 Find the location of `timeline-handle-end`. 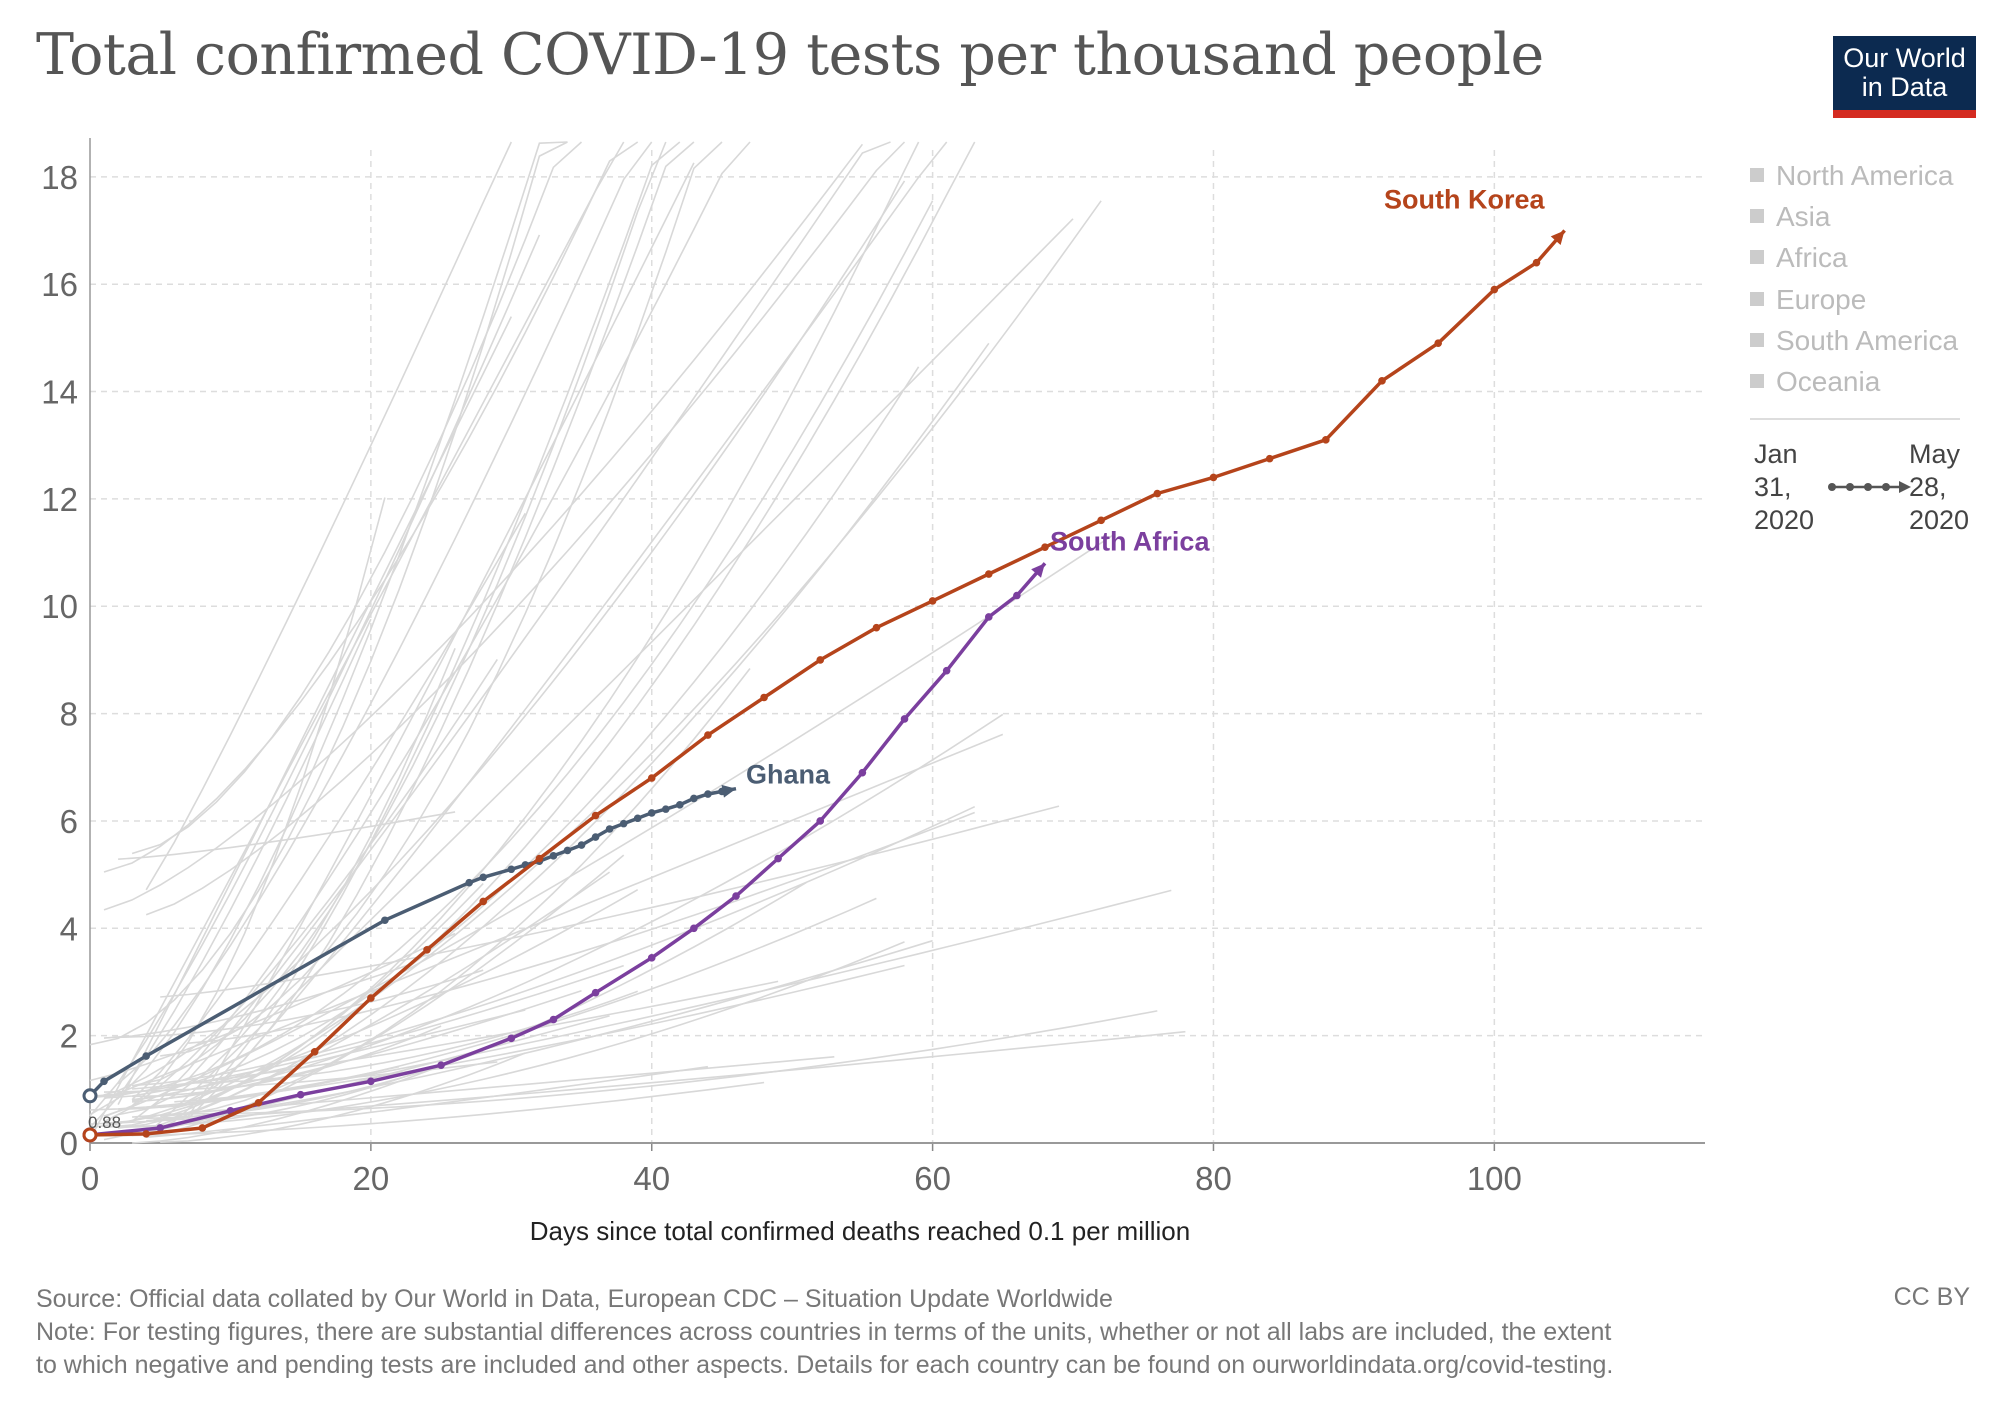

timeline-handle-end is located at coordinates (1905, 487).